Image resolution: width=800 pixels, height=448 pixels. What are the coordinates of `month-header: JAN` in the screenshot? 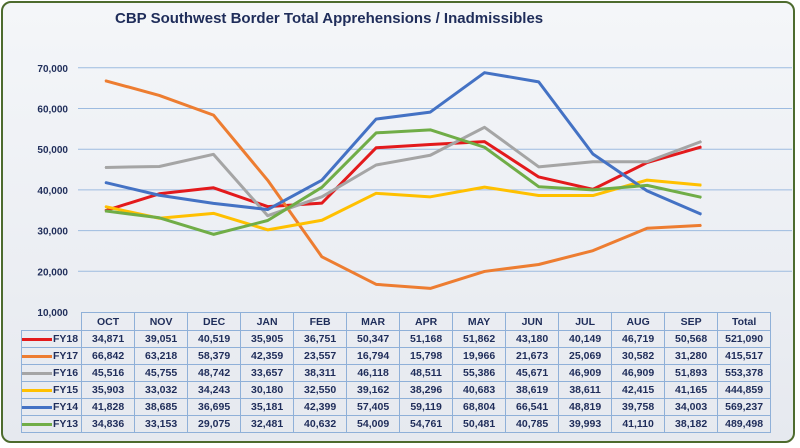 It's located at (267, 321).